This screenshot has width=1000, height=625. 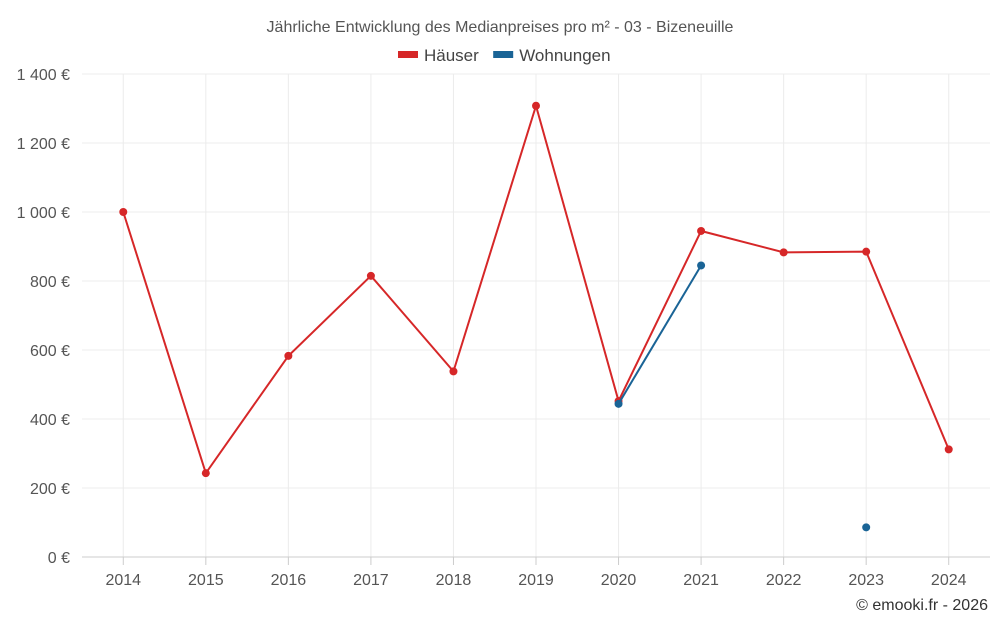 What do you see at coordinates (784, 580) in the screenshot?
I see `x-tick-label: 2022` at bounding box center [784, 580].